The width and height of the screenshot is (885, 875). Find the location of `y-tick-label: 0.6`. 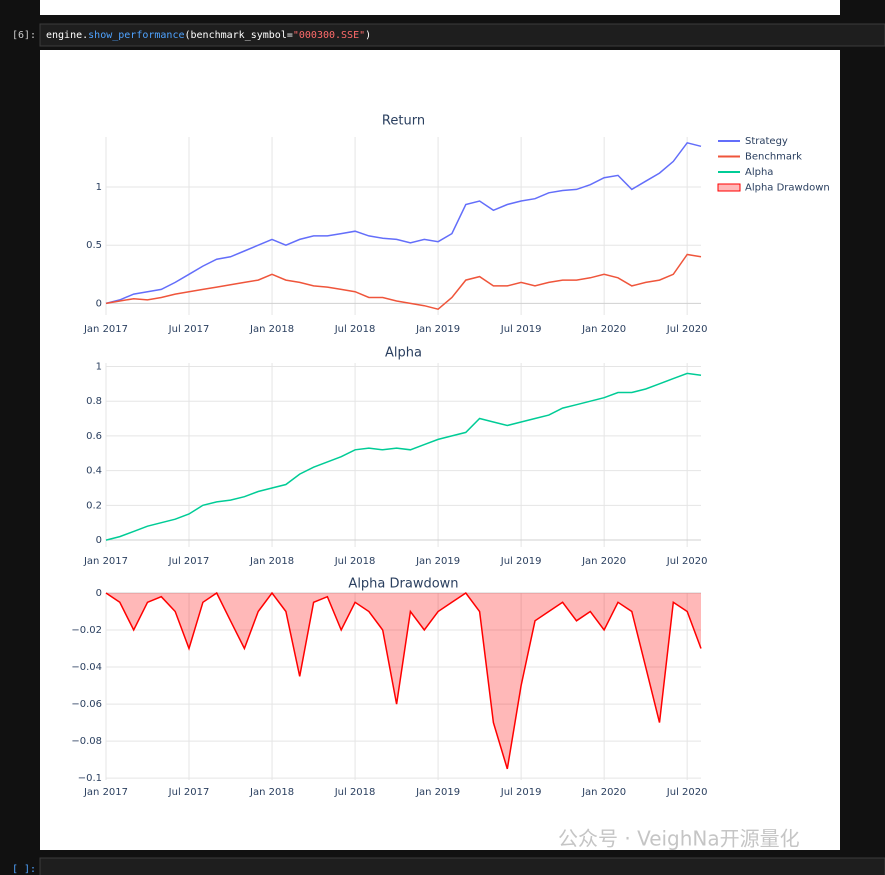

y-tick-label: 0.6 is located at coordinates (94, 436).